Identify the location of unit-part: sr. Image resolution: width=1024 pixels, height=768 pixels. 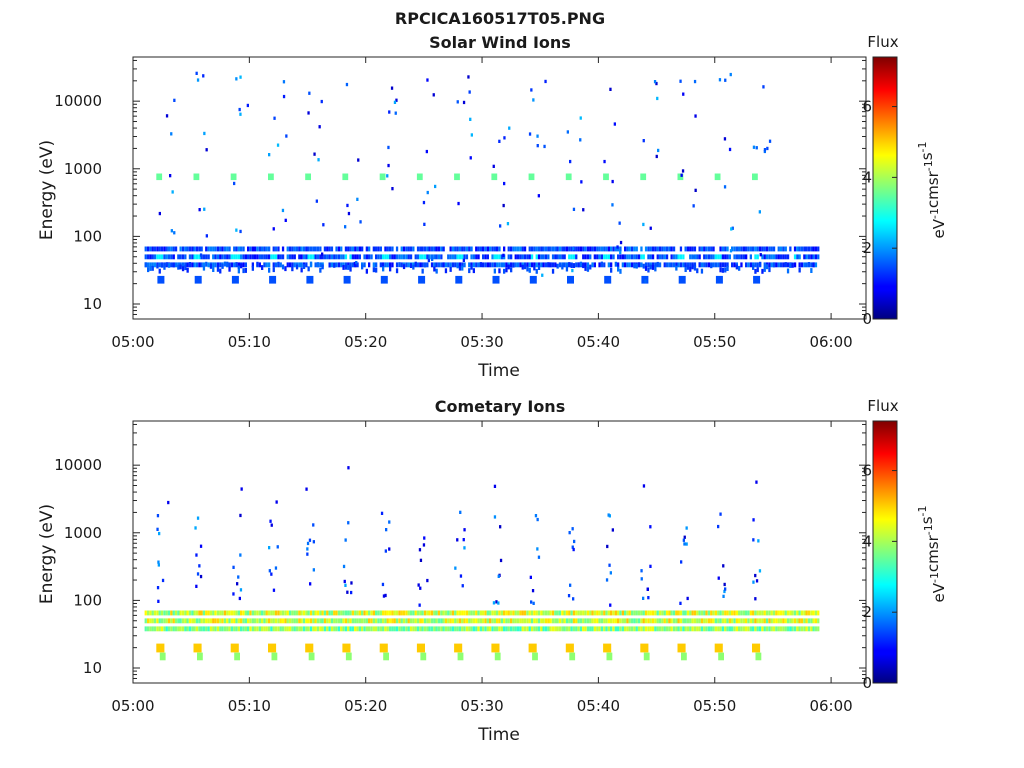
(933, 541).